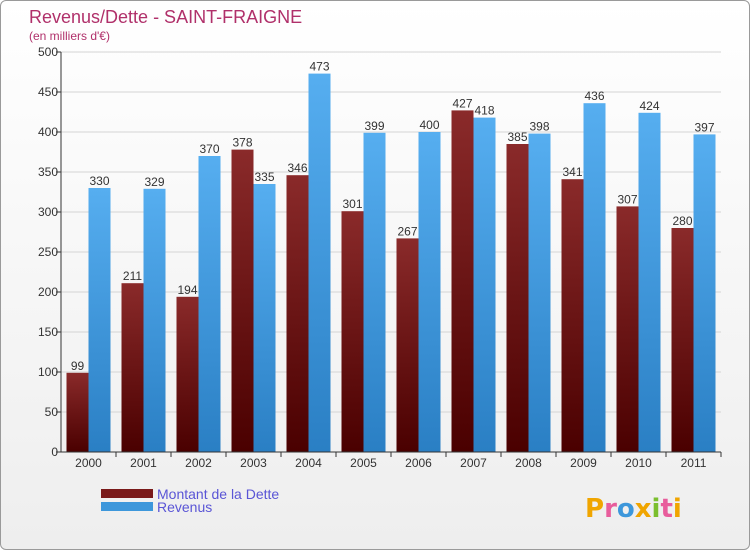 The width and height of the screenshot is (750, 550). What do you see at coordinates (218, 494) in the screenshot?
I see `legend-label: Montant de la Dette` at bounding box center [218, 494].